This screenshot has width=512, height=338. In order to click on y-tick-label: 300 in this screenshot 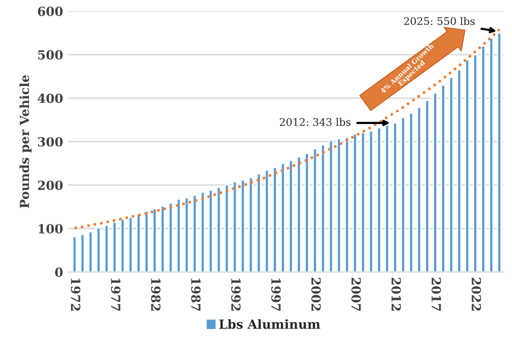, I will do `click(50, 142)`.